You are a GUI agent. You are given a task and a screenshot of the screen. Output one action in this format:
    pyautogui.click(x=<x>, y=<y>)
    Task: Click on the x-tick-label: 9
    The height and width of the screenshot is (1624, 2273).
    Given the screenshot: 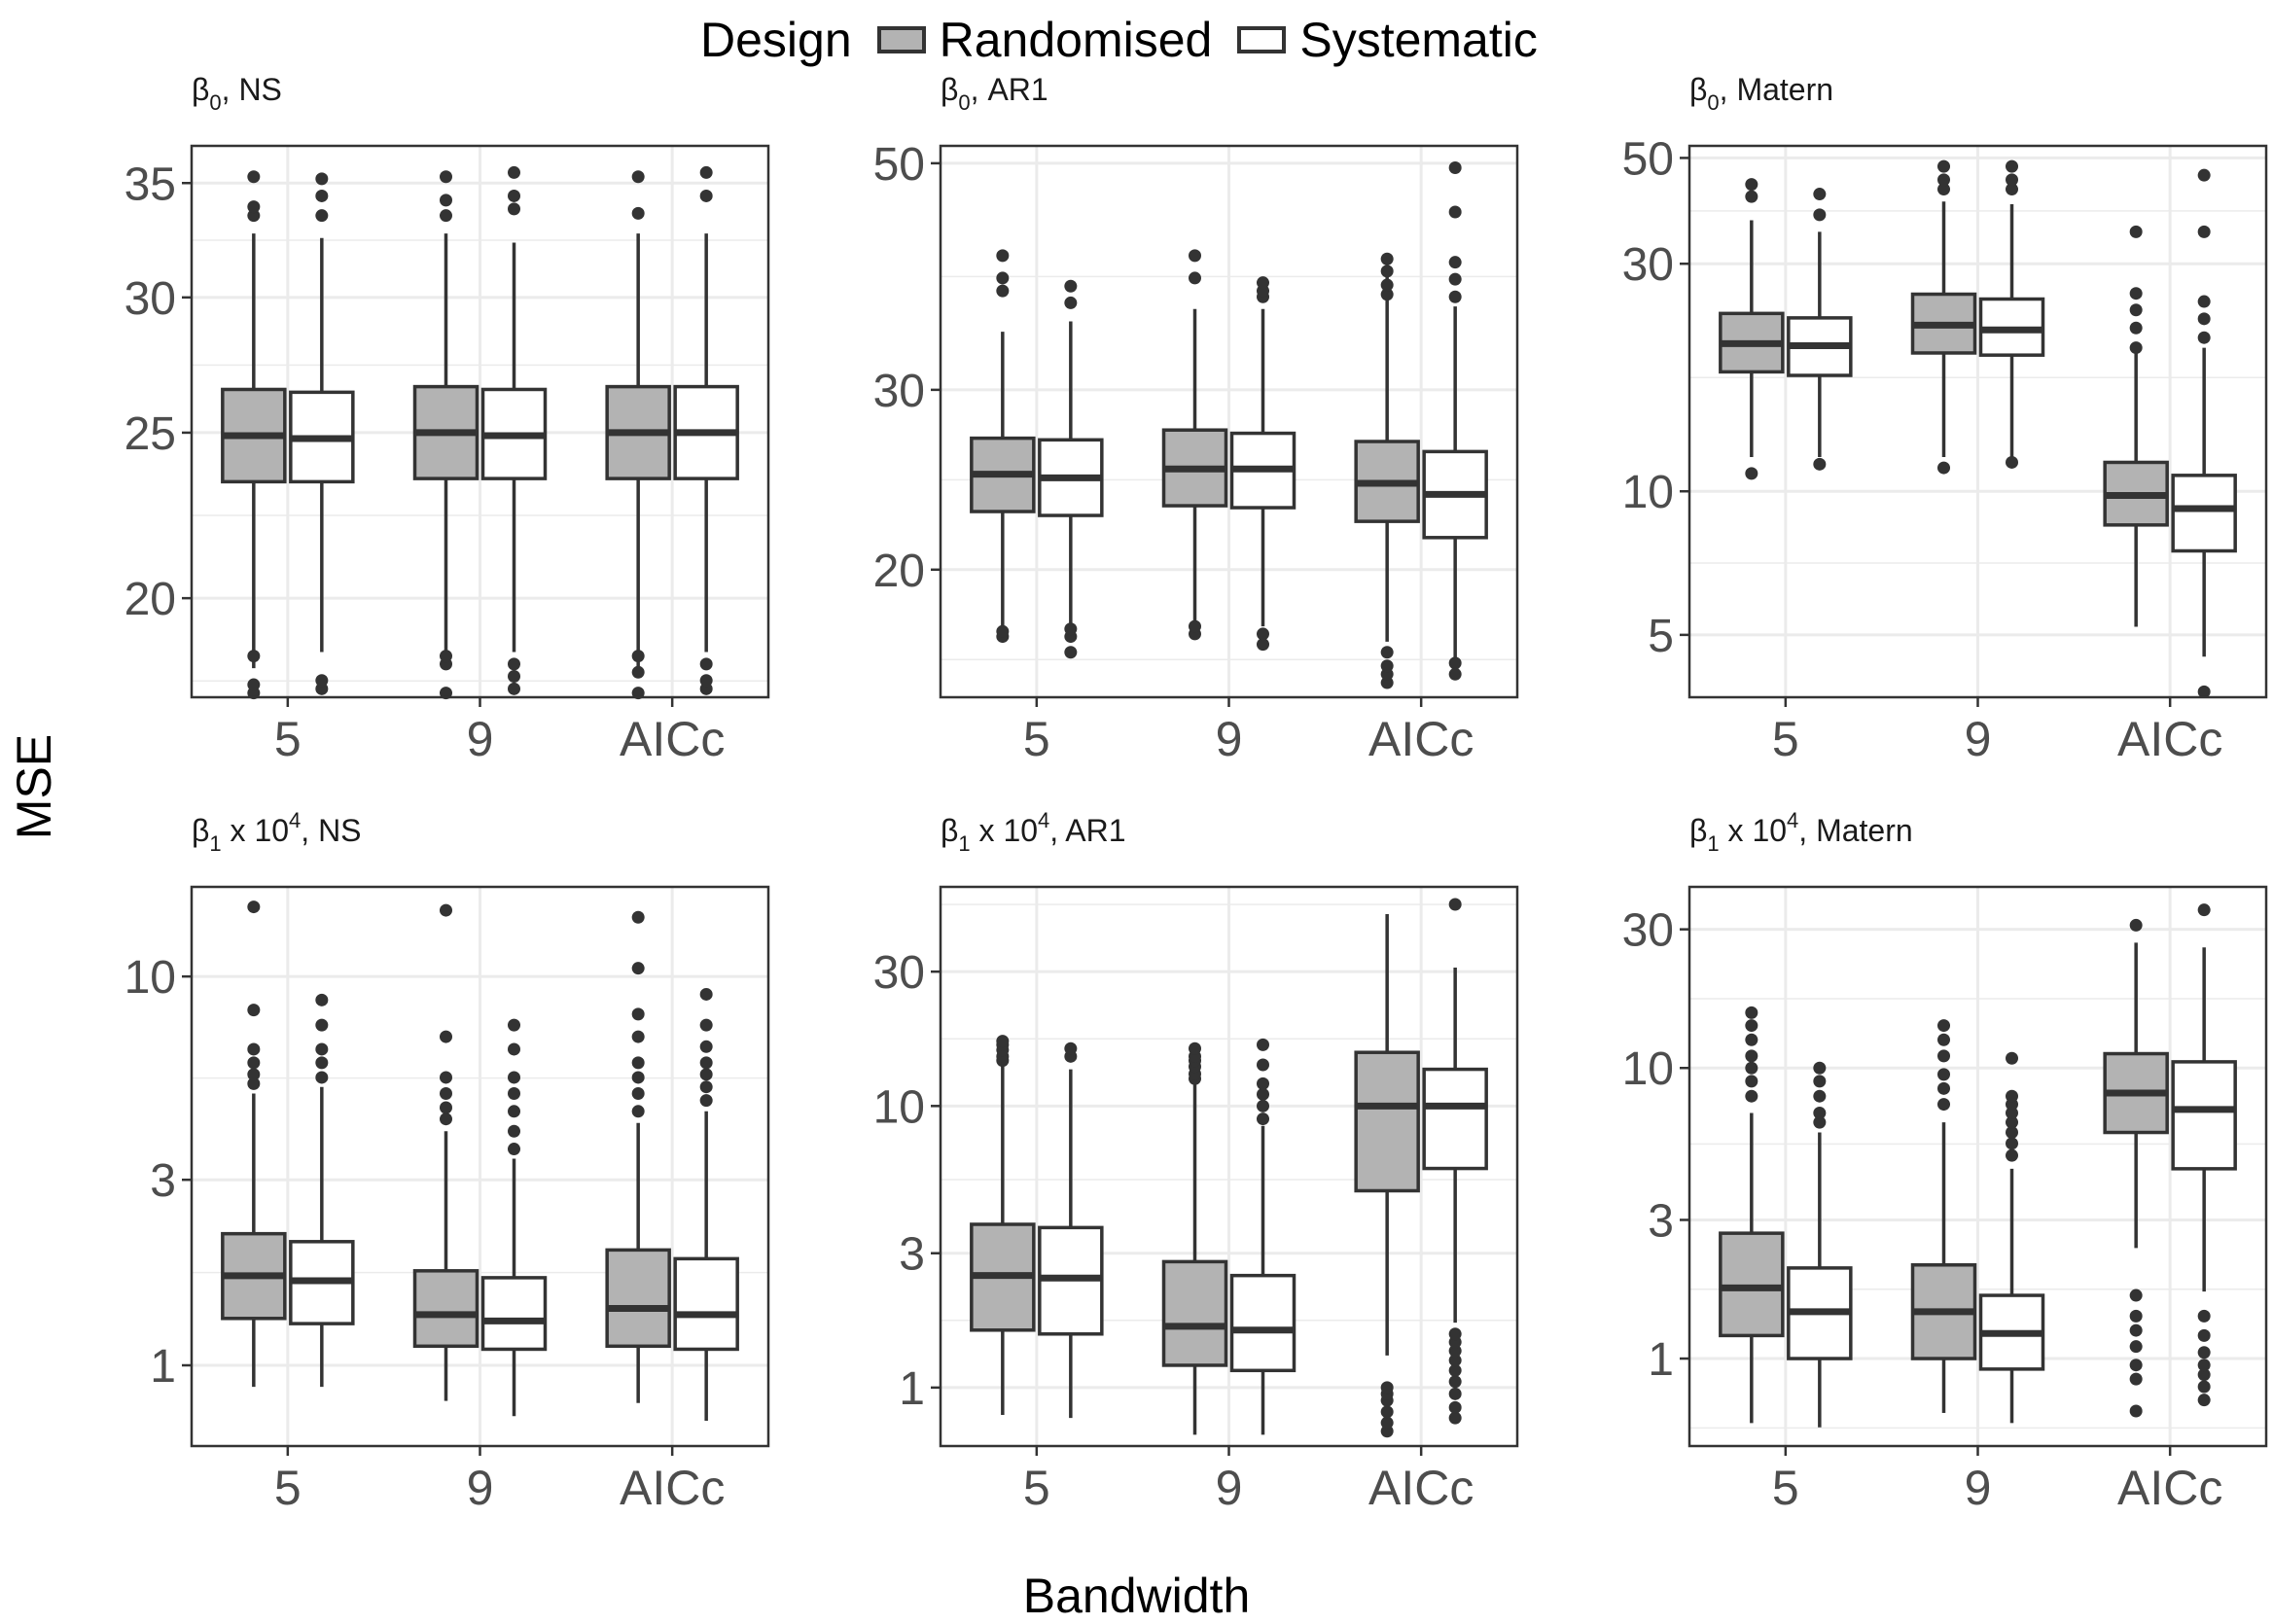 What is the action you would take?
    pyautogui.click(x=1229, y=1488)
    